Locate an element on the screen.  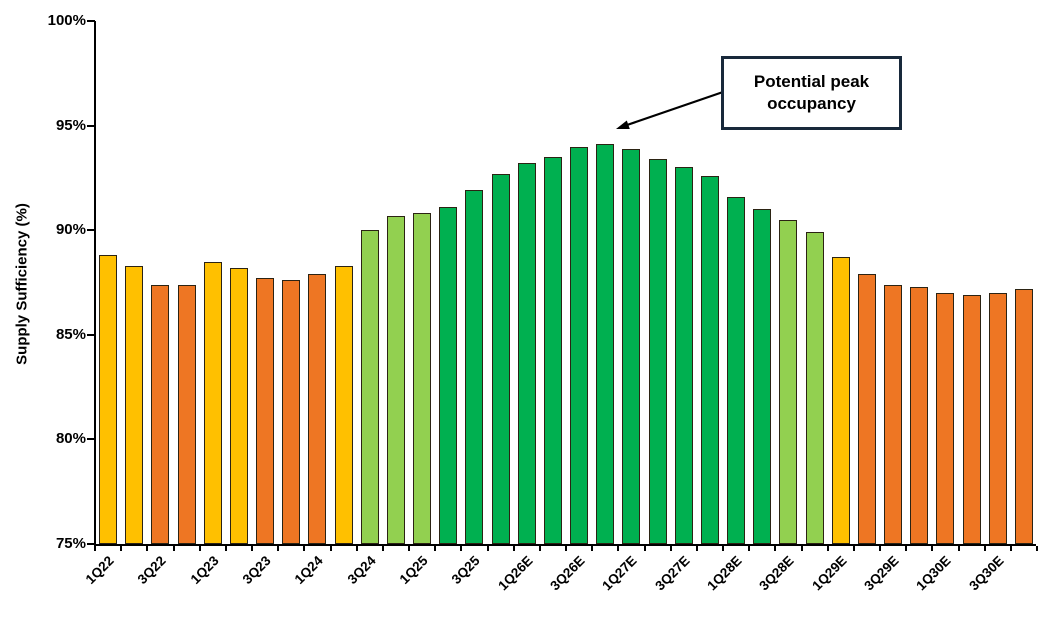
bar-3Q26E is located at coordinates (579, 345).